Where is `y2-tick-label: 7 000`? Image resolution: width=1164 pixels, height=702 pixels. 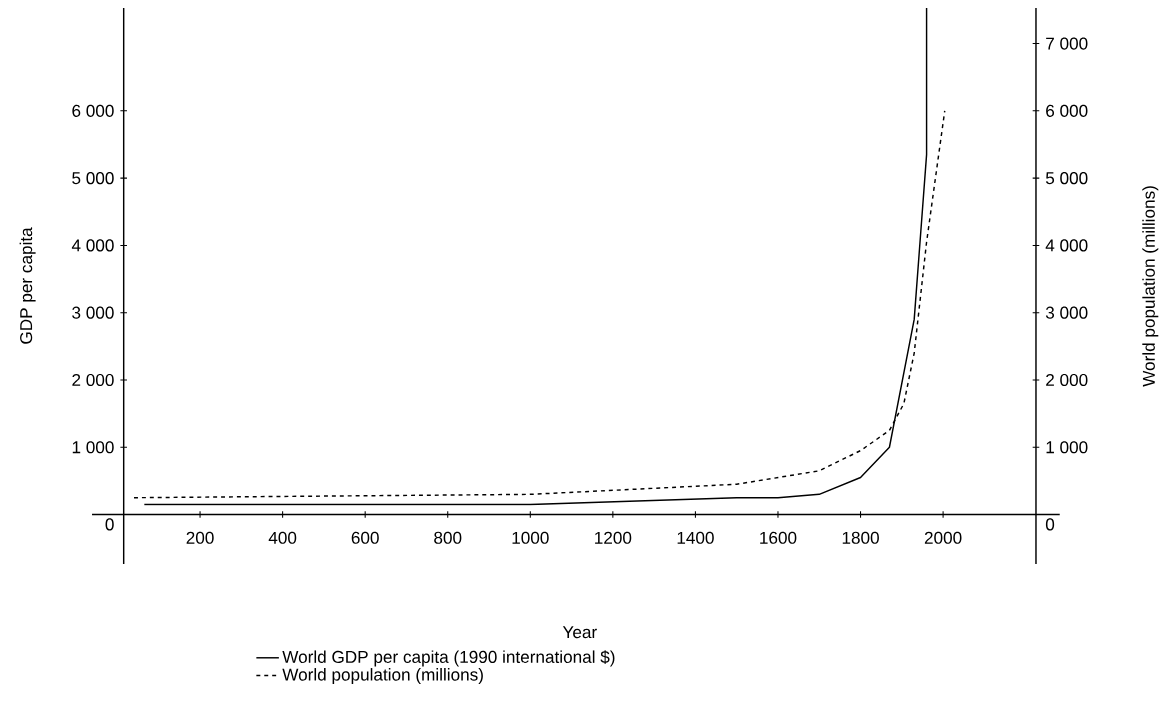 y2-tick-label: 7 000 is located at coordinates (1067, 43).